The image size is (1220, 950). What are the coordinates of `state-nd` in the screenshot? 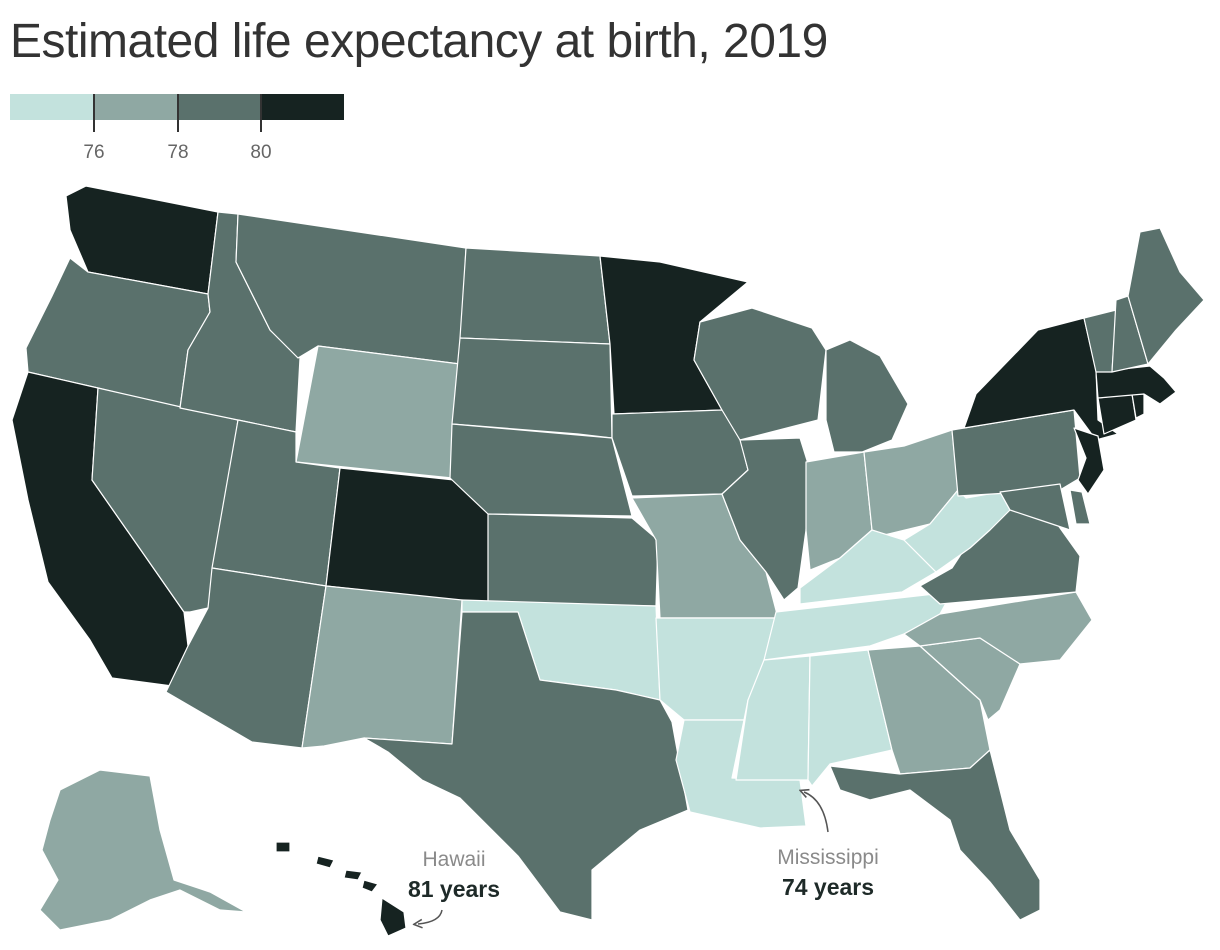 It's located at (535, 296).